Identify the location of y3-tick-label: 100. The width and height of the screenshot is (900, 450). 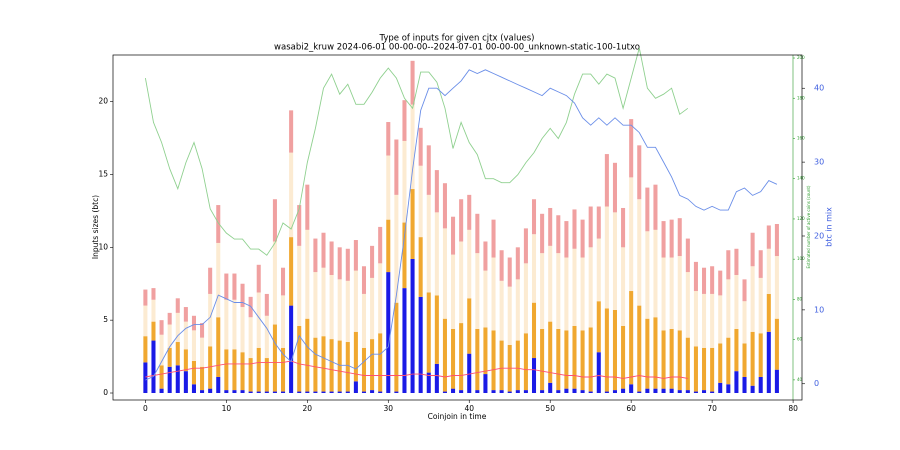
(801, 258).